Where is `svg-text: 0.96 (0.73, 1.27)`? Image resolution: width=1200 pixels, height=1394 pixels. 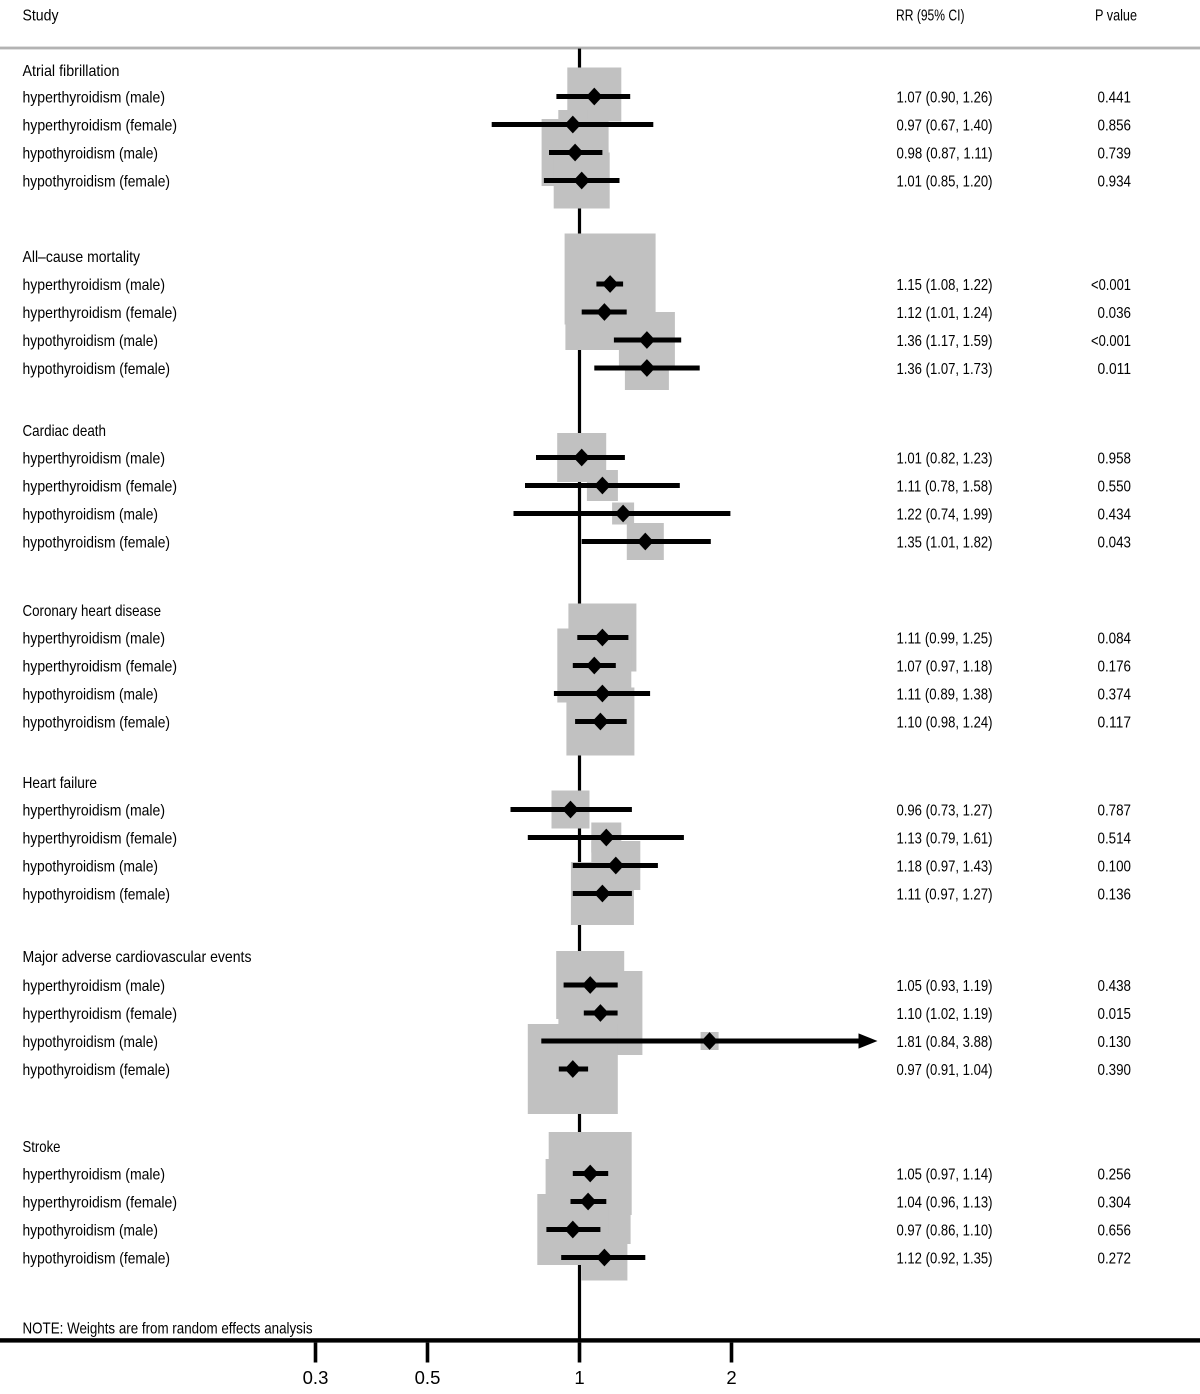 svg-text: 0.96 (0.73, 1.27) is located at coordinates (945, 810).